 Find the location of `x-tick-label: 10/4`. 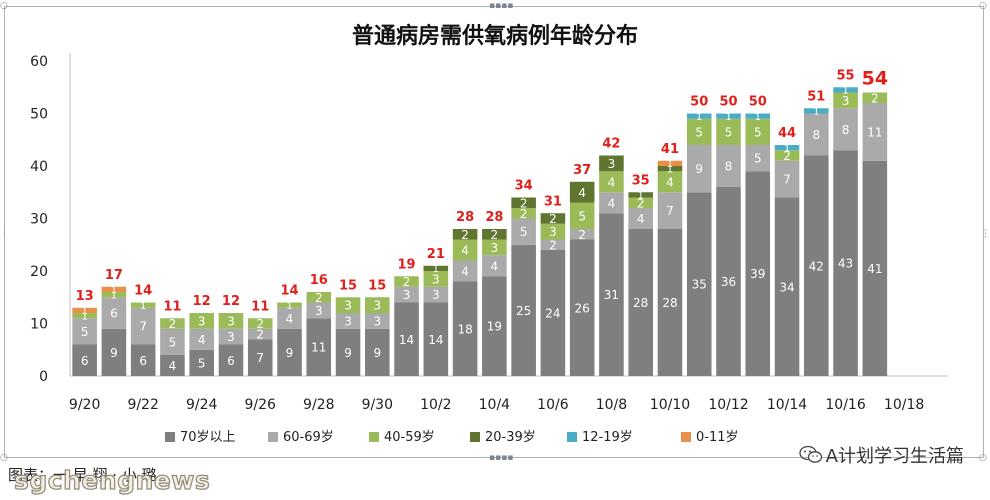

x-tick-label: 10/4 is located at coordinates (495, 405).